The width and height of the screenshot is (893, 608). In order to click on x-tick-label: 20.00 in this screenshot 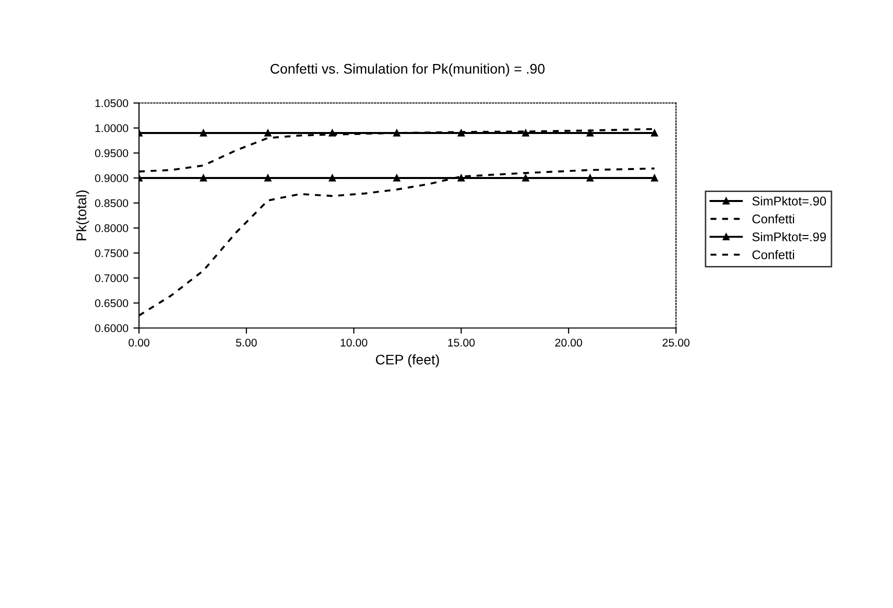, I will do `click(568, 342)`.